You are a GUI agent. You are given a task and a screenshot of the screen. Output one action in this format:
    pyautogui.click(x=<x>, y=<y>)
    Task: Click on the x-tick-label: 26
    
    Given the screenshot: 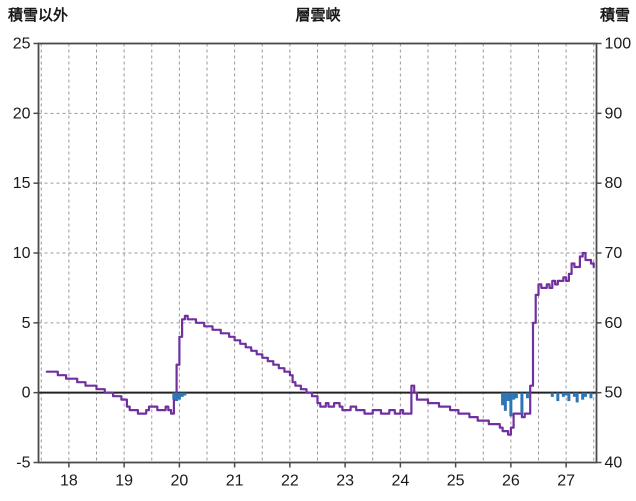 What is the action you would take?
    pyautogui.click(x=511, y=481)
    